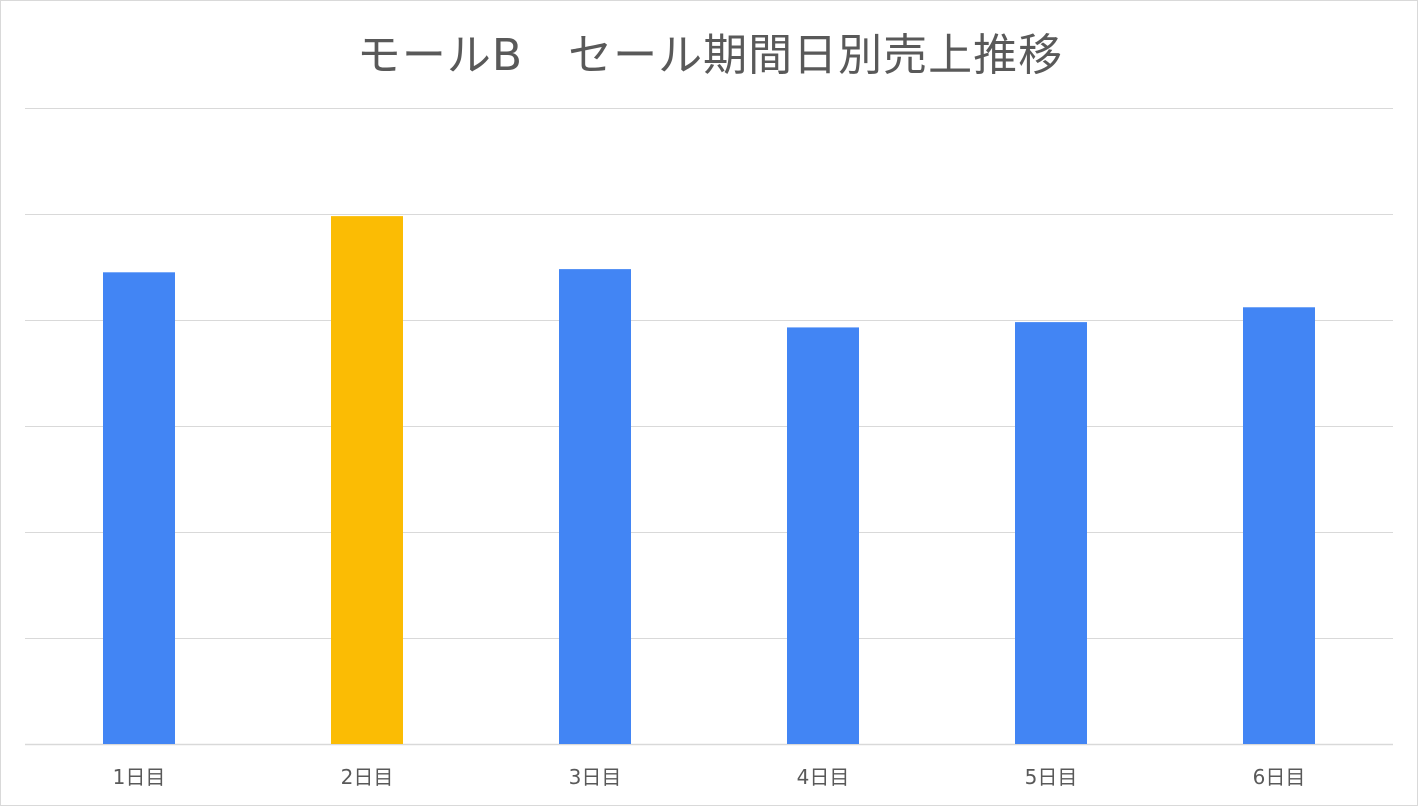 This screenshot has height=806, width=1418. Describe the element at coordinates (595, 777) in the screenshot. I see `x-tick-label: 3日目` at that location.